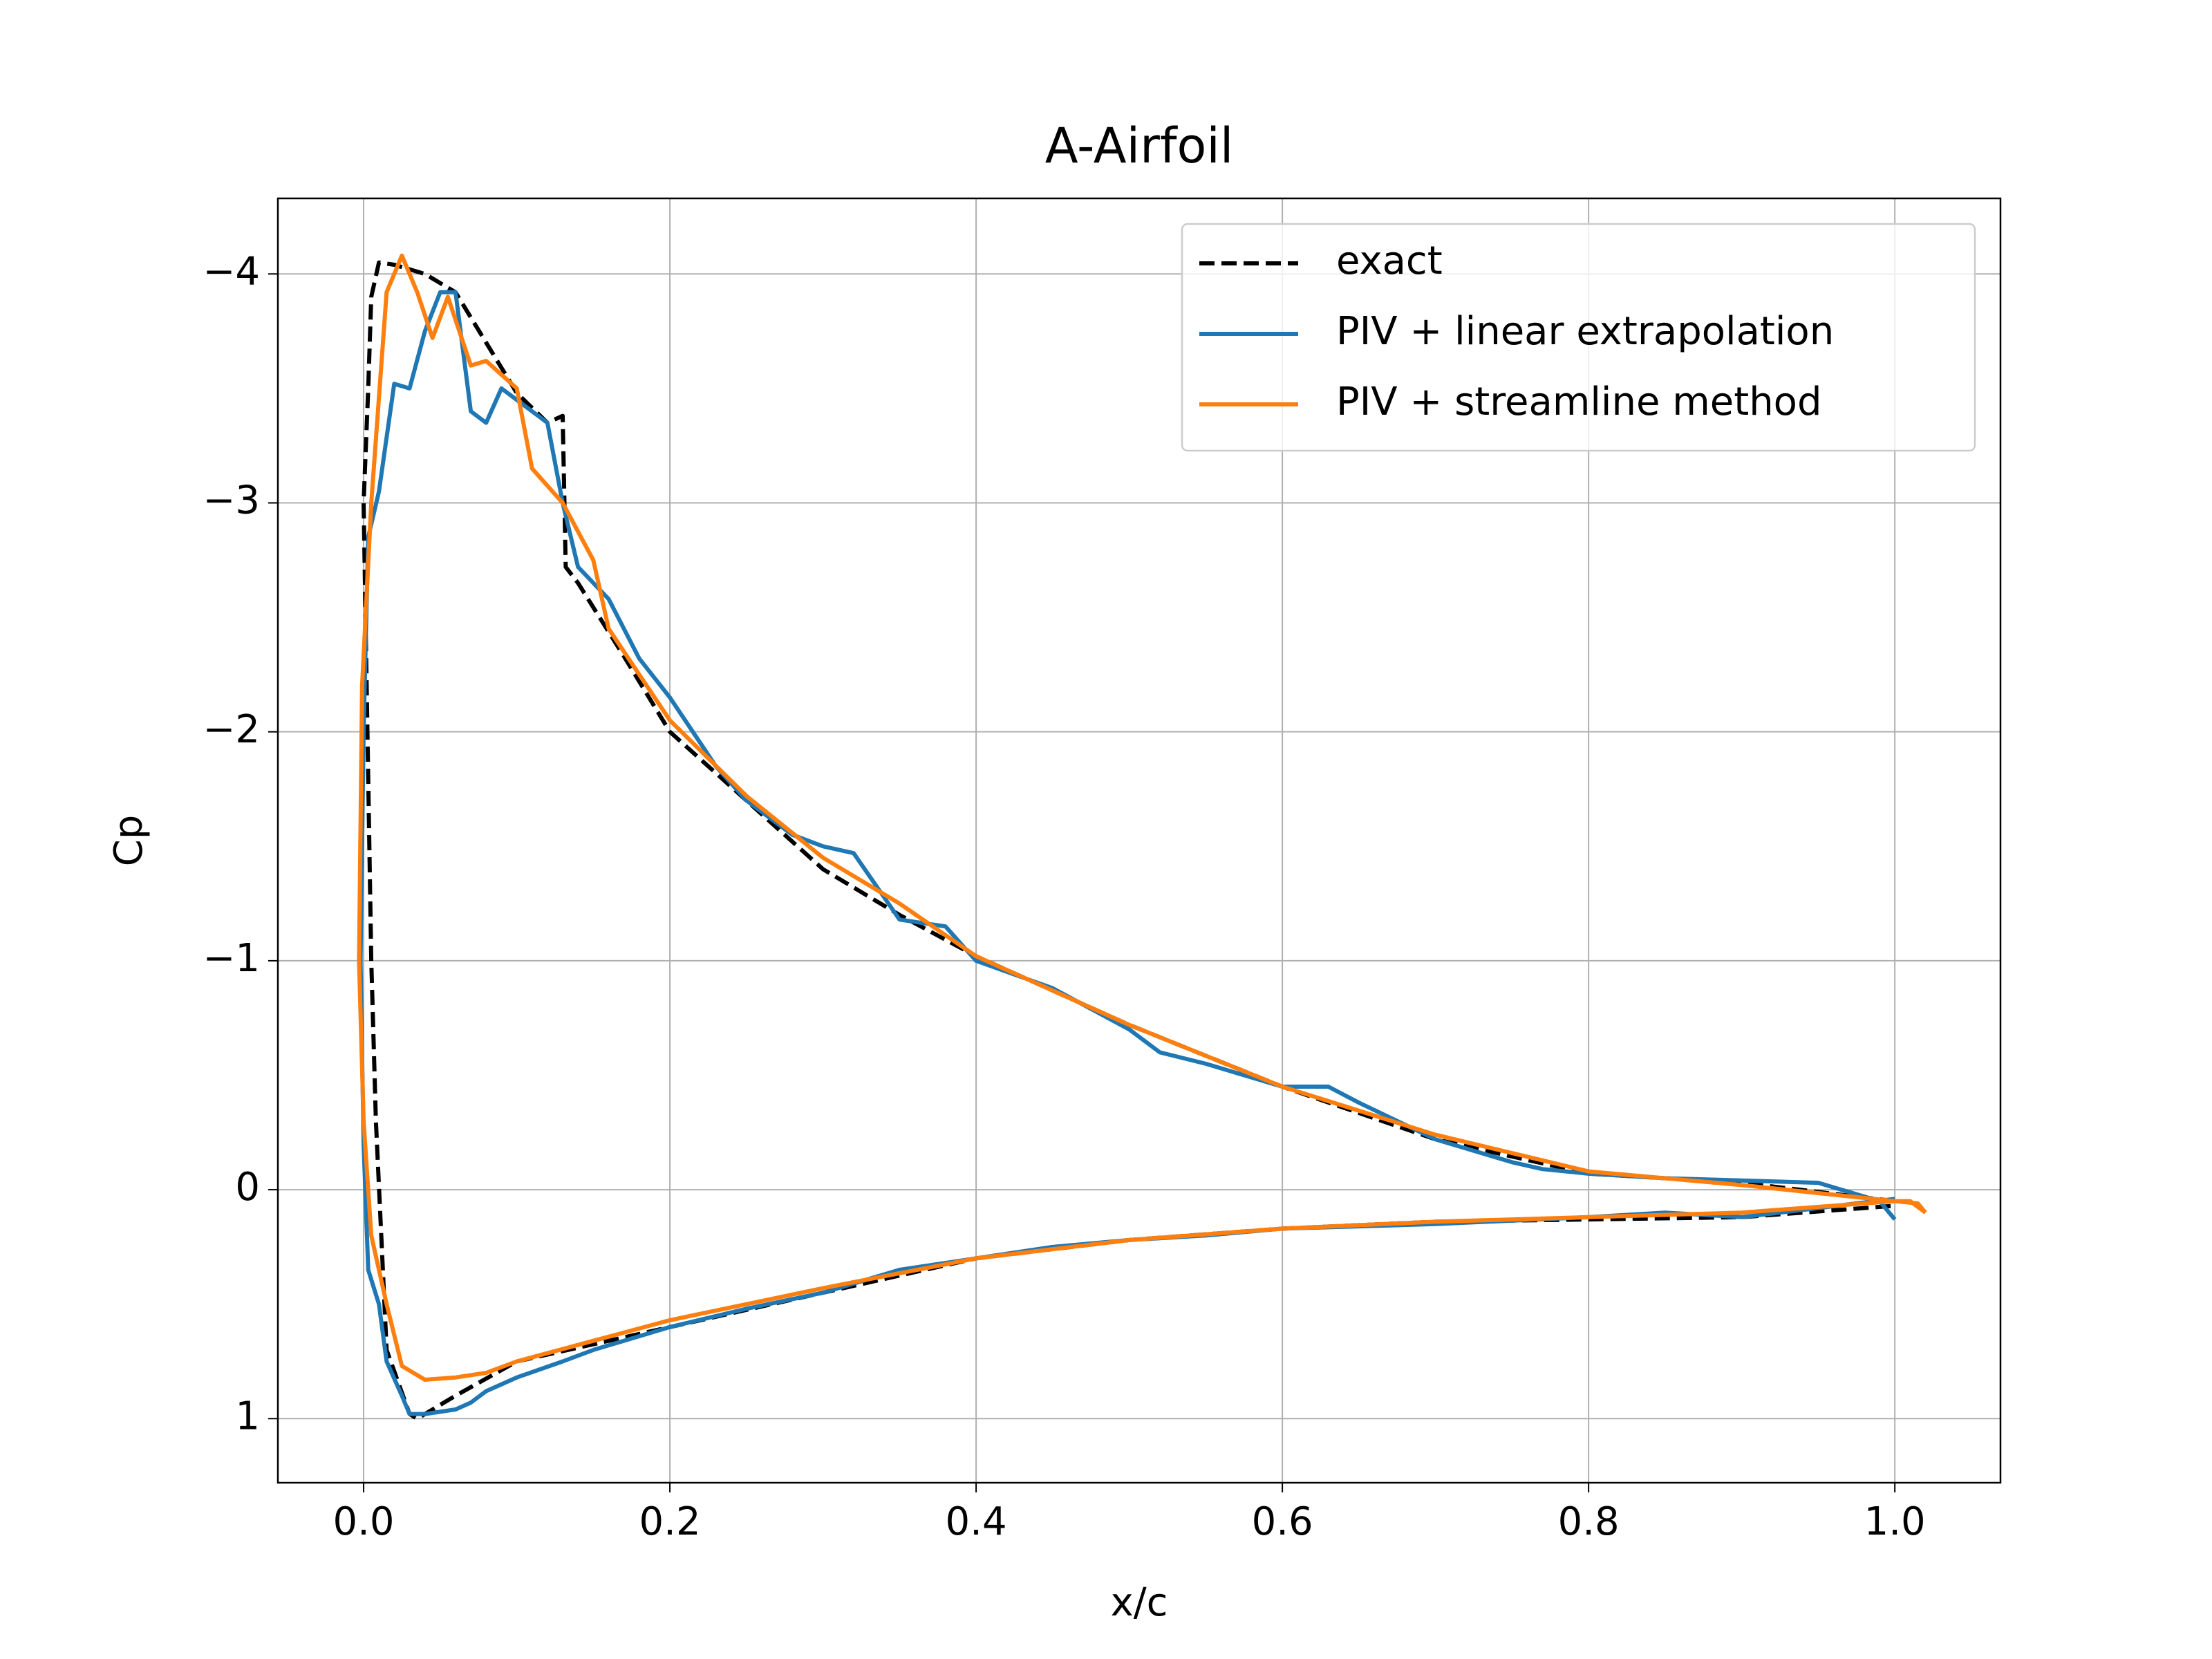 The width and height of the screenshot is (2212, 1659). Describe the element at coordinates (976, 1521) in the screenshot. I see `x-tick-label: 0.4` at that location.